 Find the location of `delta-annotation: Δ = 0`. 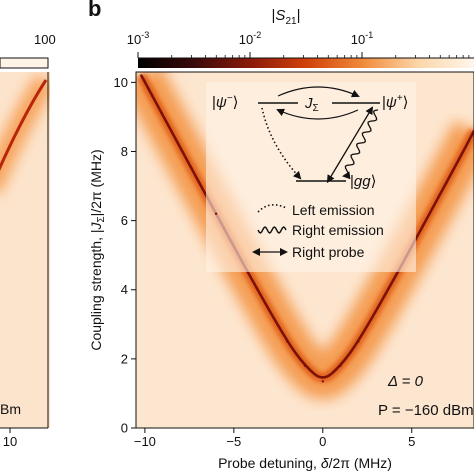

delta-annotation: Δ = 0 is located at coordinates (405, 381).